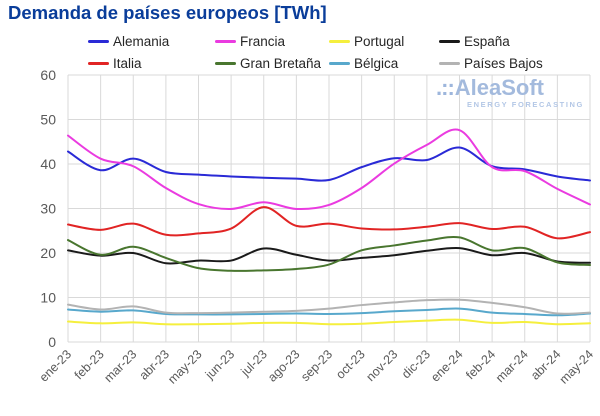  I want to click on x-tick-label: feb-24, so click(480, 364).